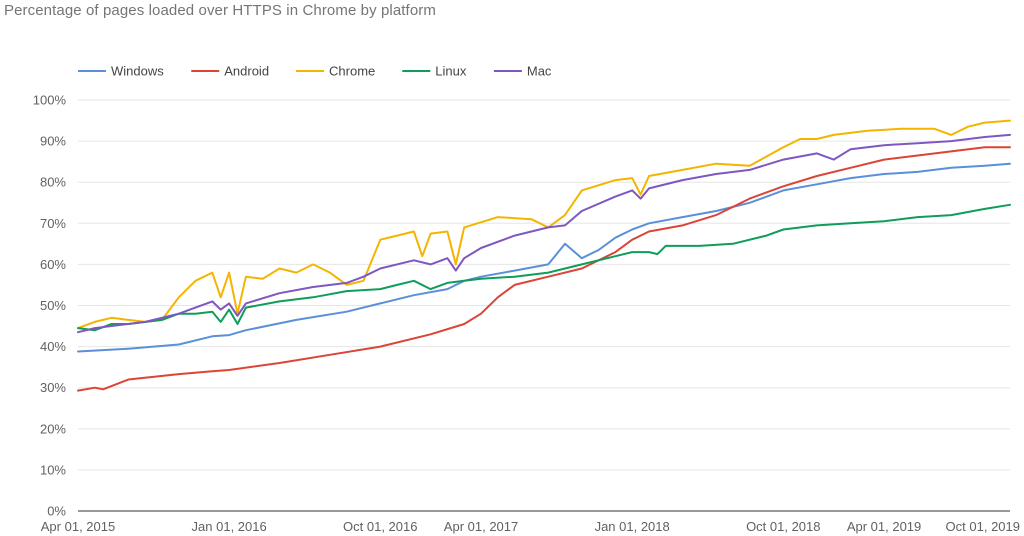  I want to click on legend: Windows Android Chrome Linux Mac, so click(315, 71).